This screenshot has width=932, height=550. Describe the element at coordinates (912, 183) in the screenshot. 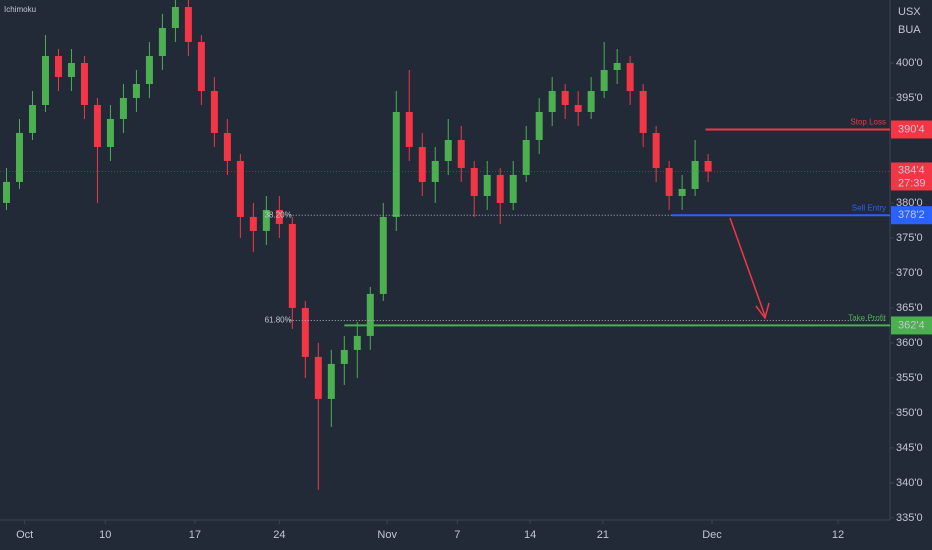

I see `countdown-label: 27:39` at that location.